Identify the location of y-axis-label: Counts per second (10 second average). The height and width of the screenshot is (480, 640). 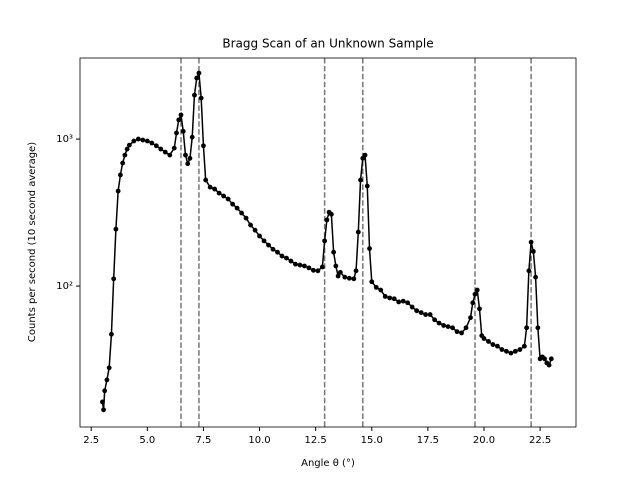
(32, 242).